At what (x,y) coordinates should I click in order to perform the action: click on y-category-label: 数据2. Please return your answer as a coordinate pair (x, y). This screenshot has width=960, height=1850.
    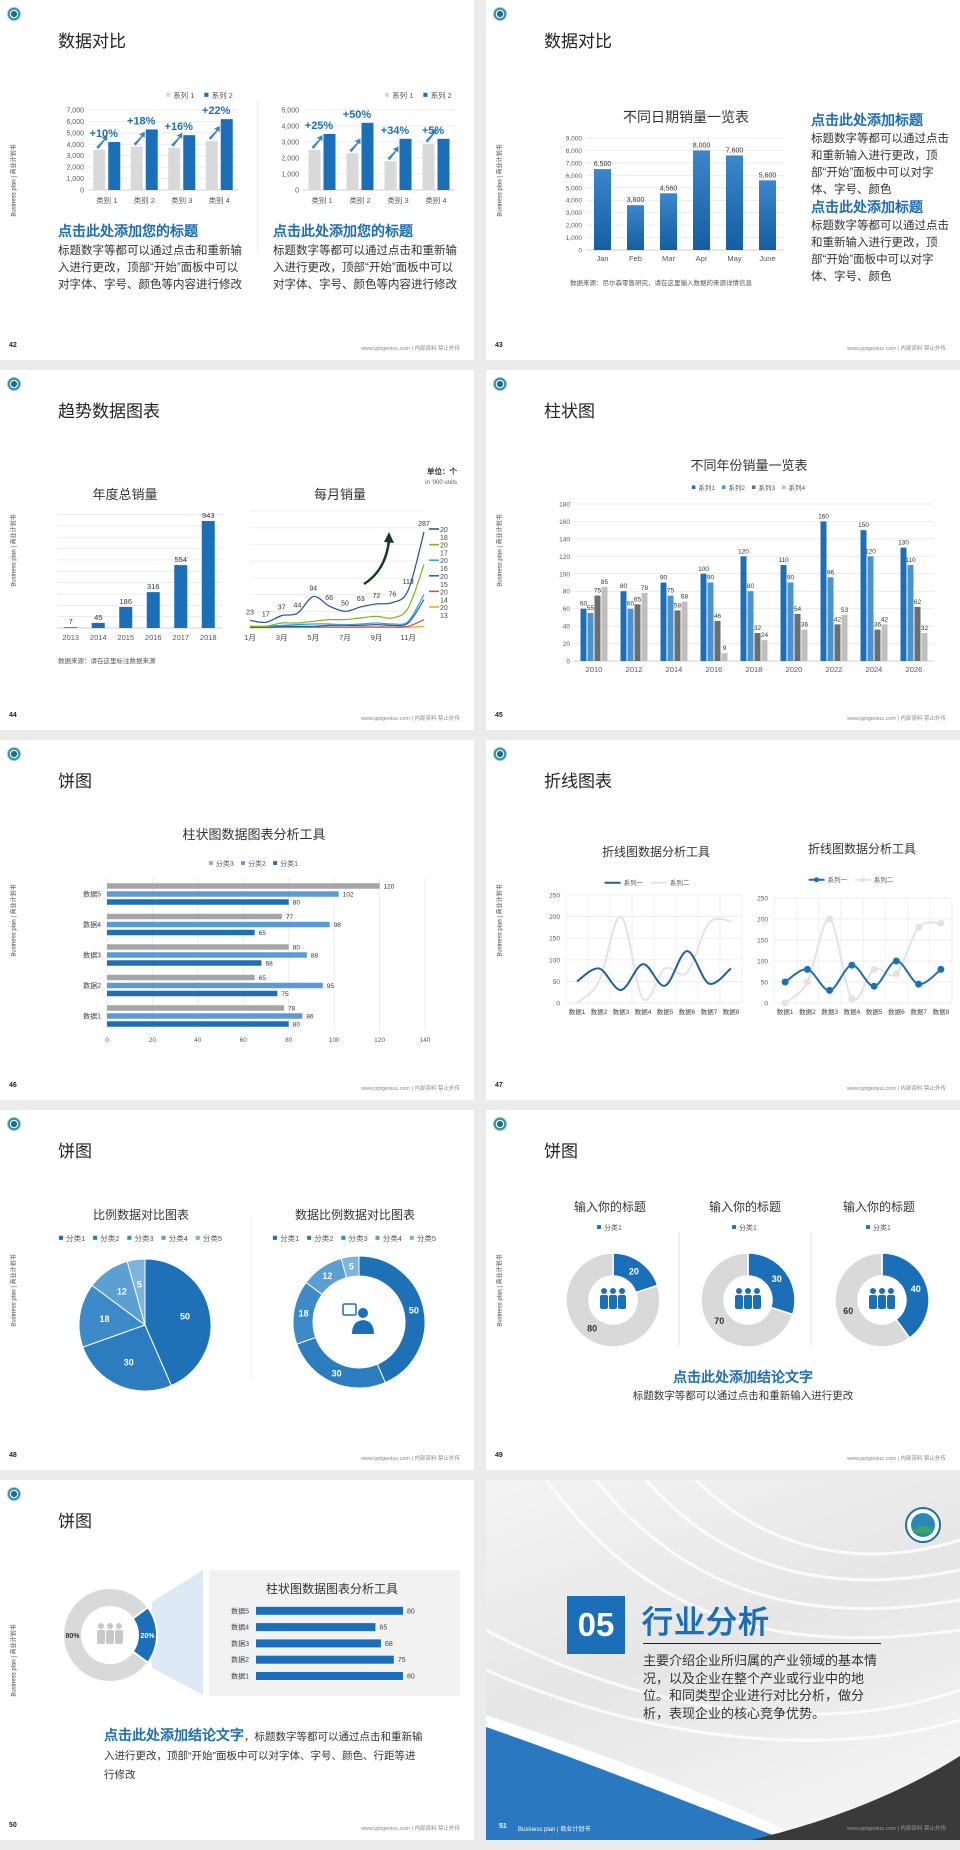
    Looking at the image, I should click on (92, 985).